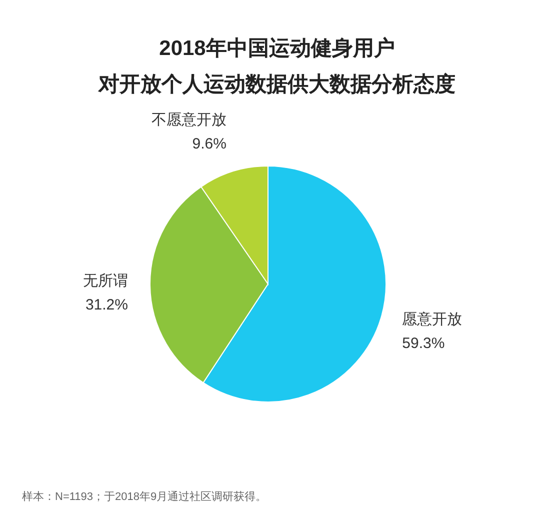 This screenshot has height=511, width=554. I want to click on chart-subtitle: 对开放个人运动数据供大数据分析态度, so click(277, 84).